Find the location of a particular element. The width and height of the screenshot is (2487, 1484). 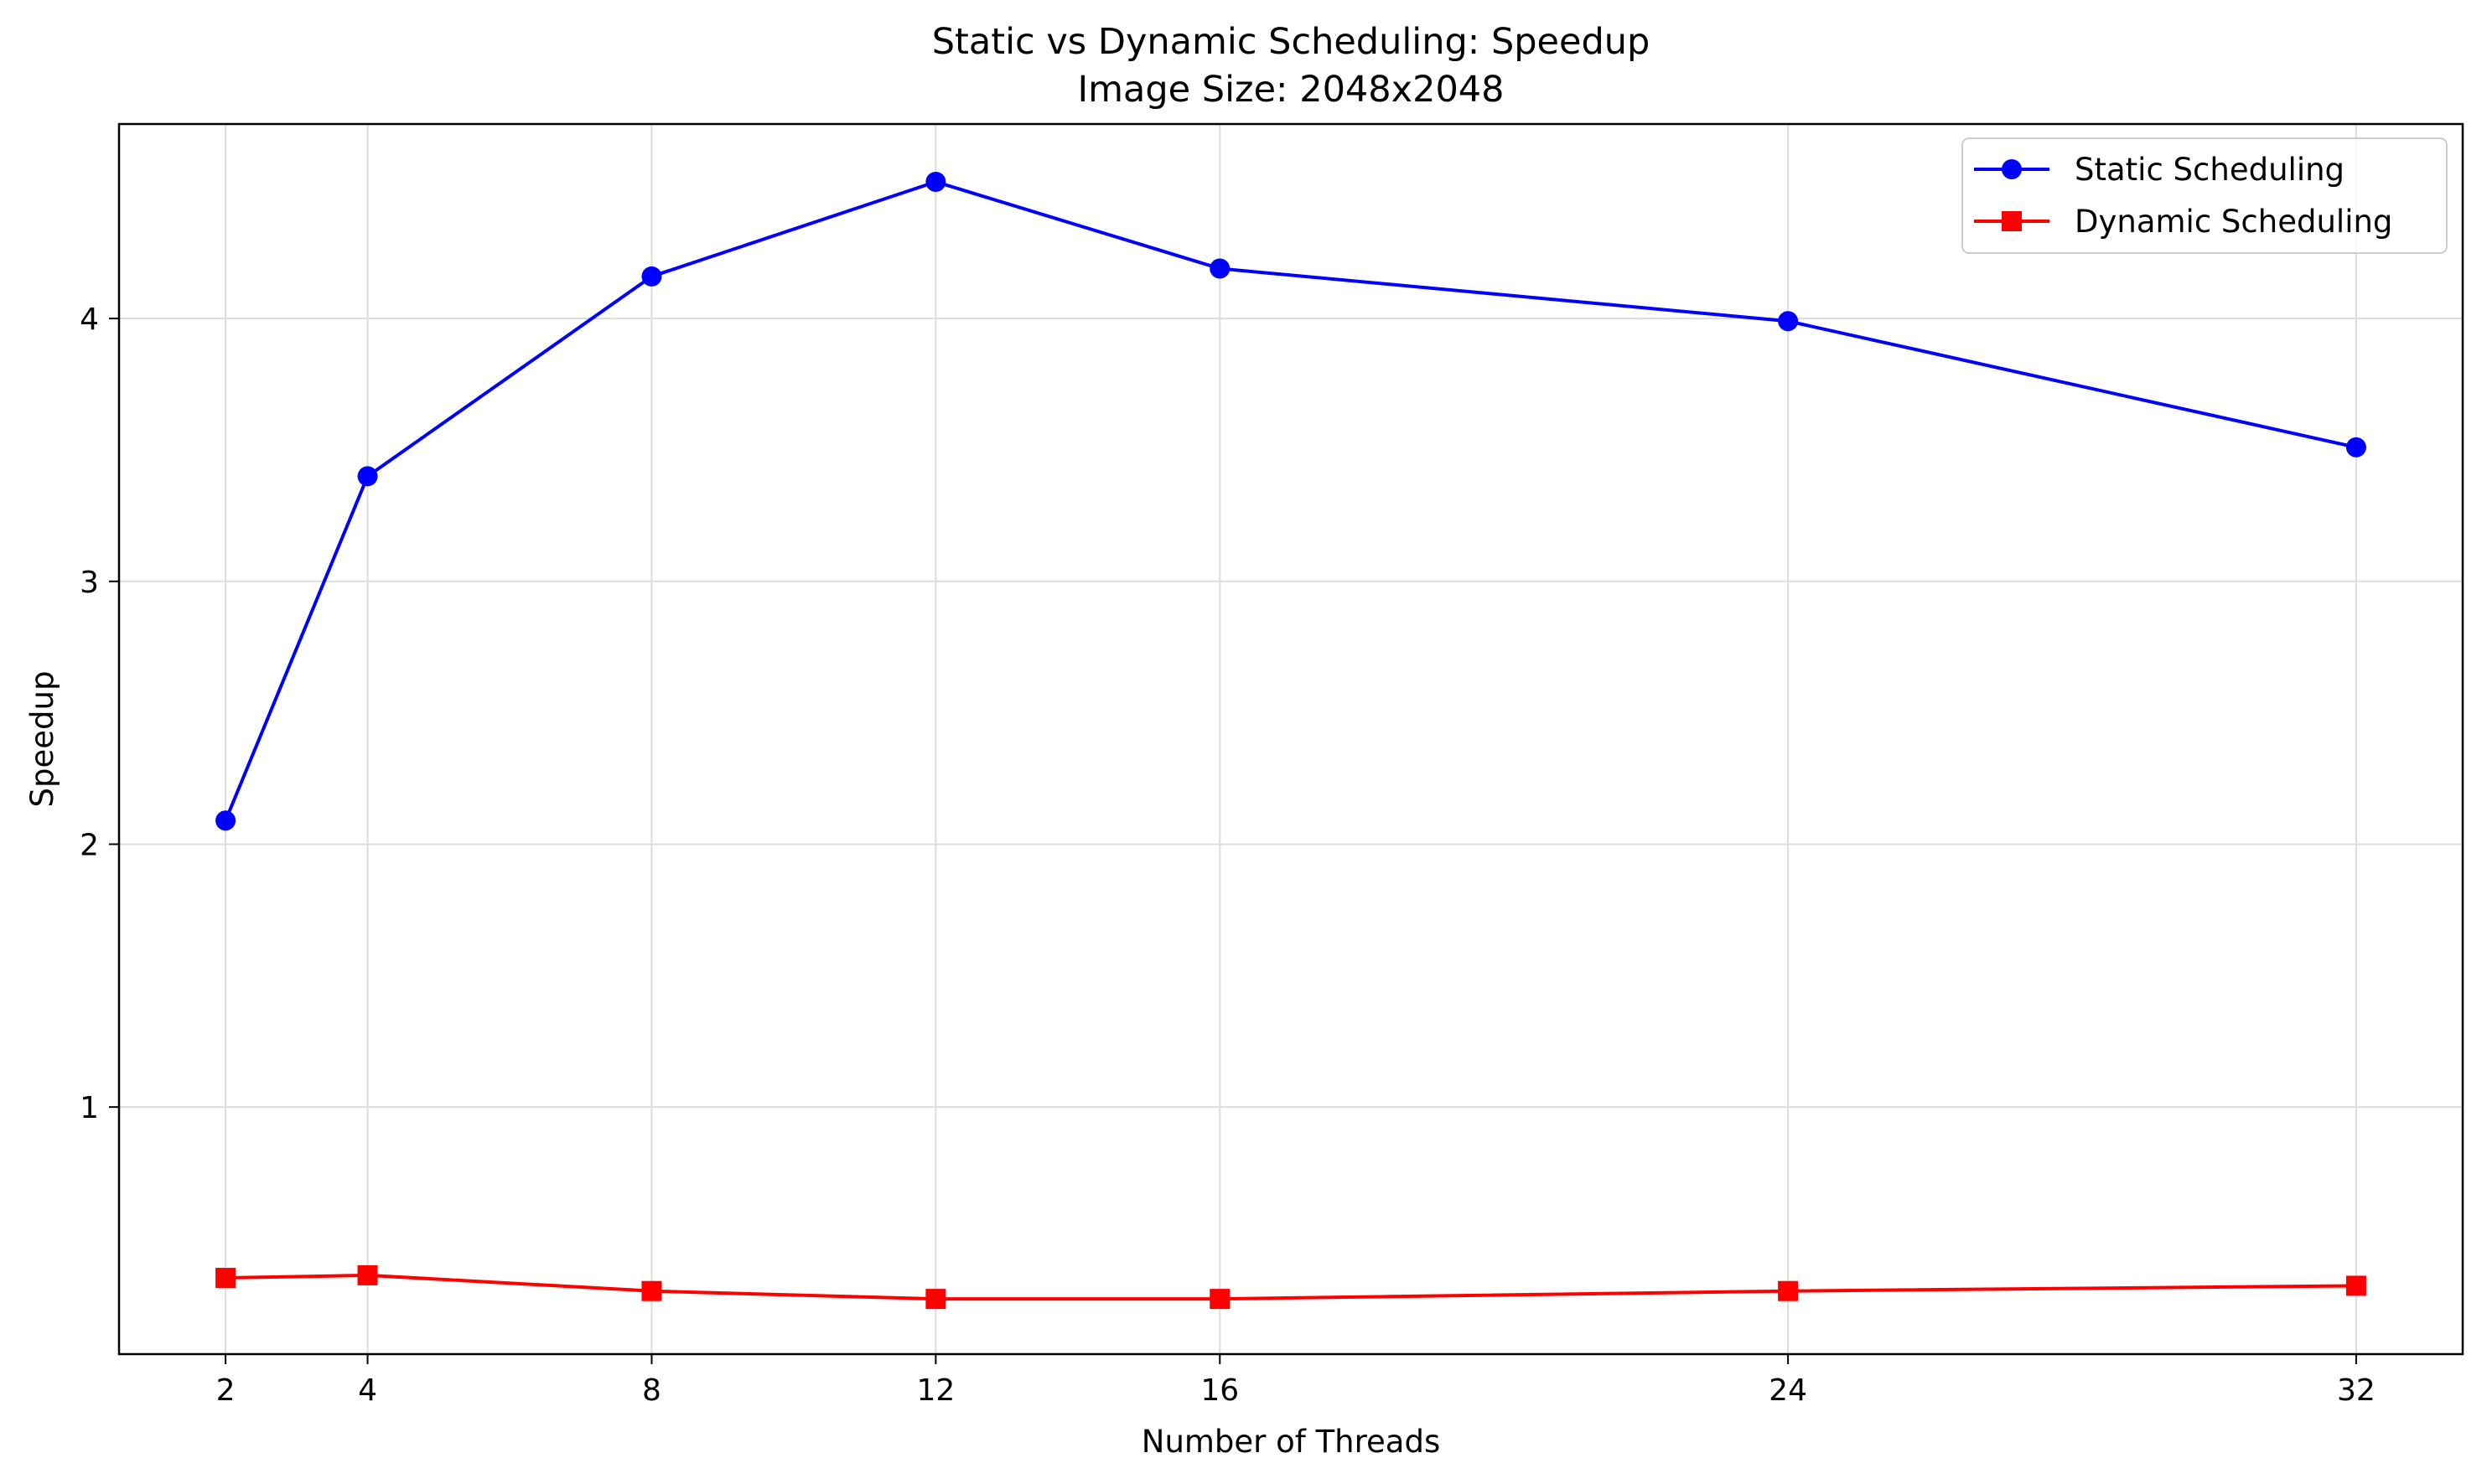

x-tick-label: 16 is located at coordinates (1219, 1391).